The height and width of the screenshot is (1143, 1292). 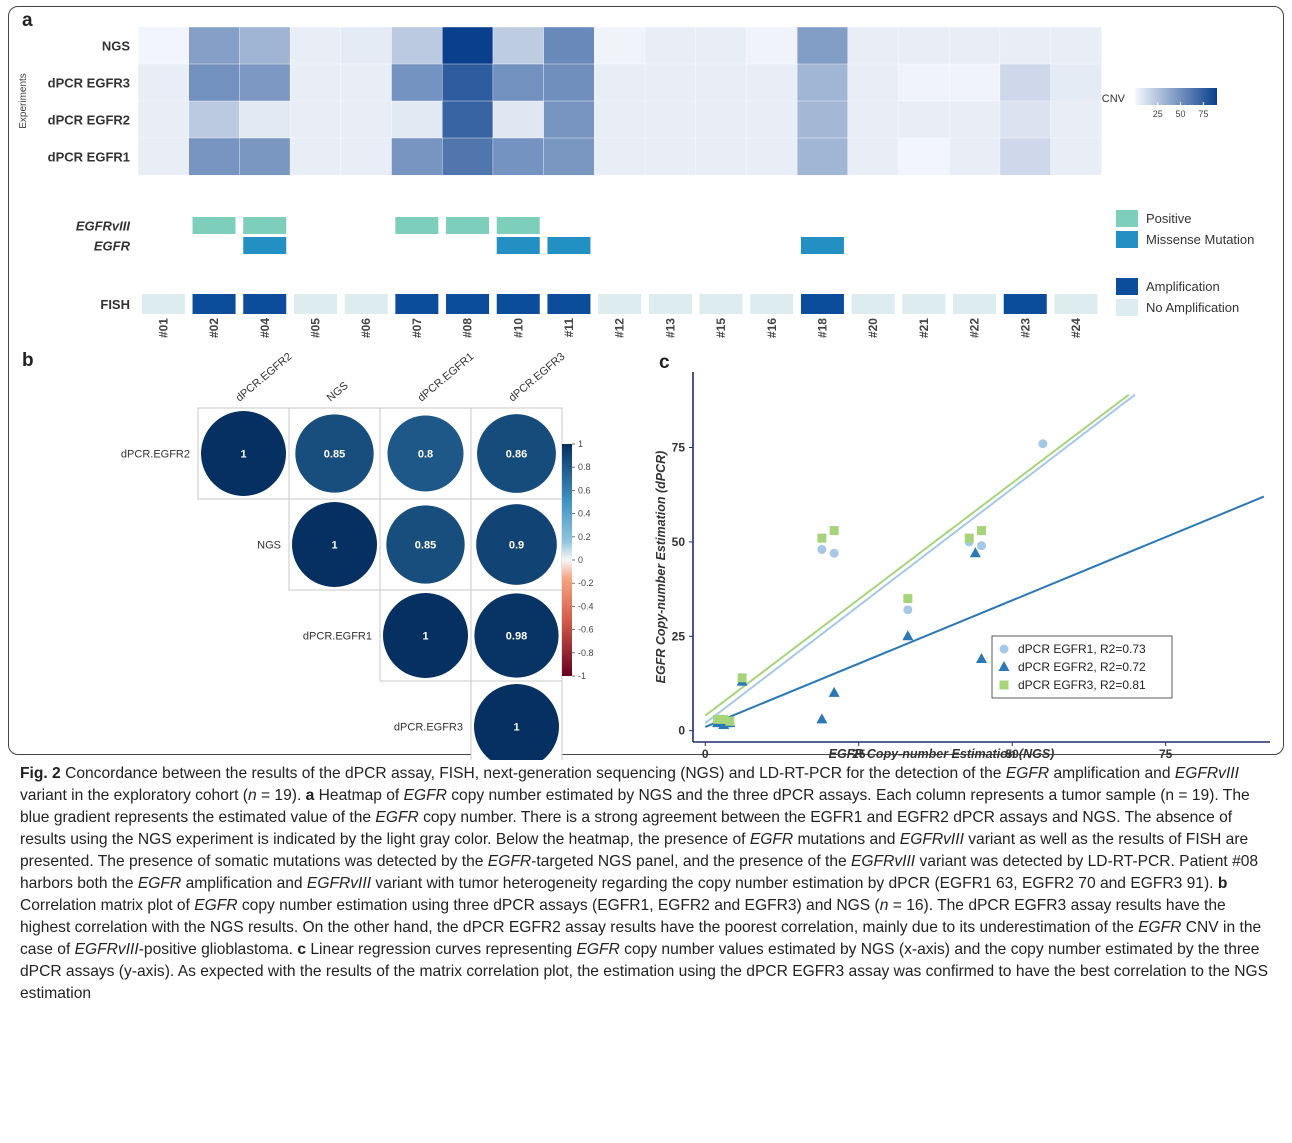 I want to click on corr-value: 0.98, so click(x=516, y=637).